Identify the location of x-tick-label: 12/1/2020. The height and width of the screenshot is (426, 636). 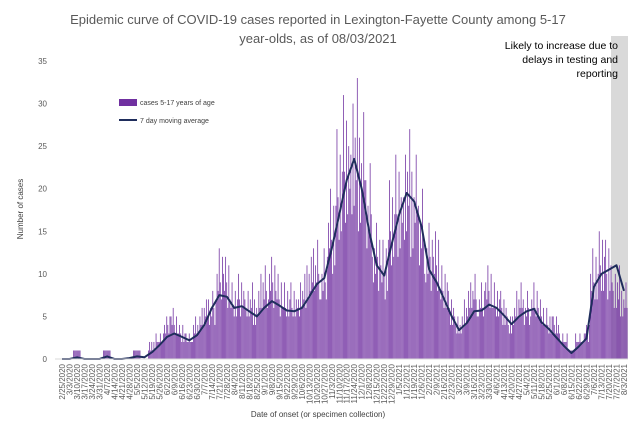
(362, 381).